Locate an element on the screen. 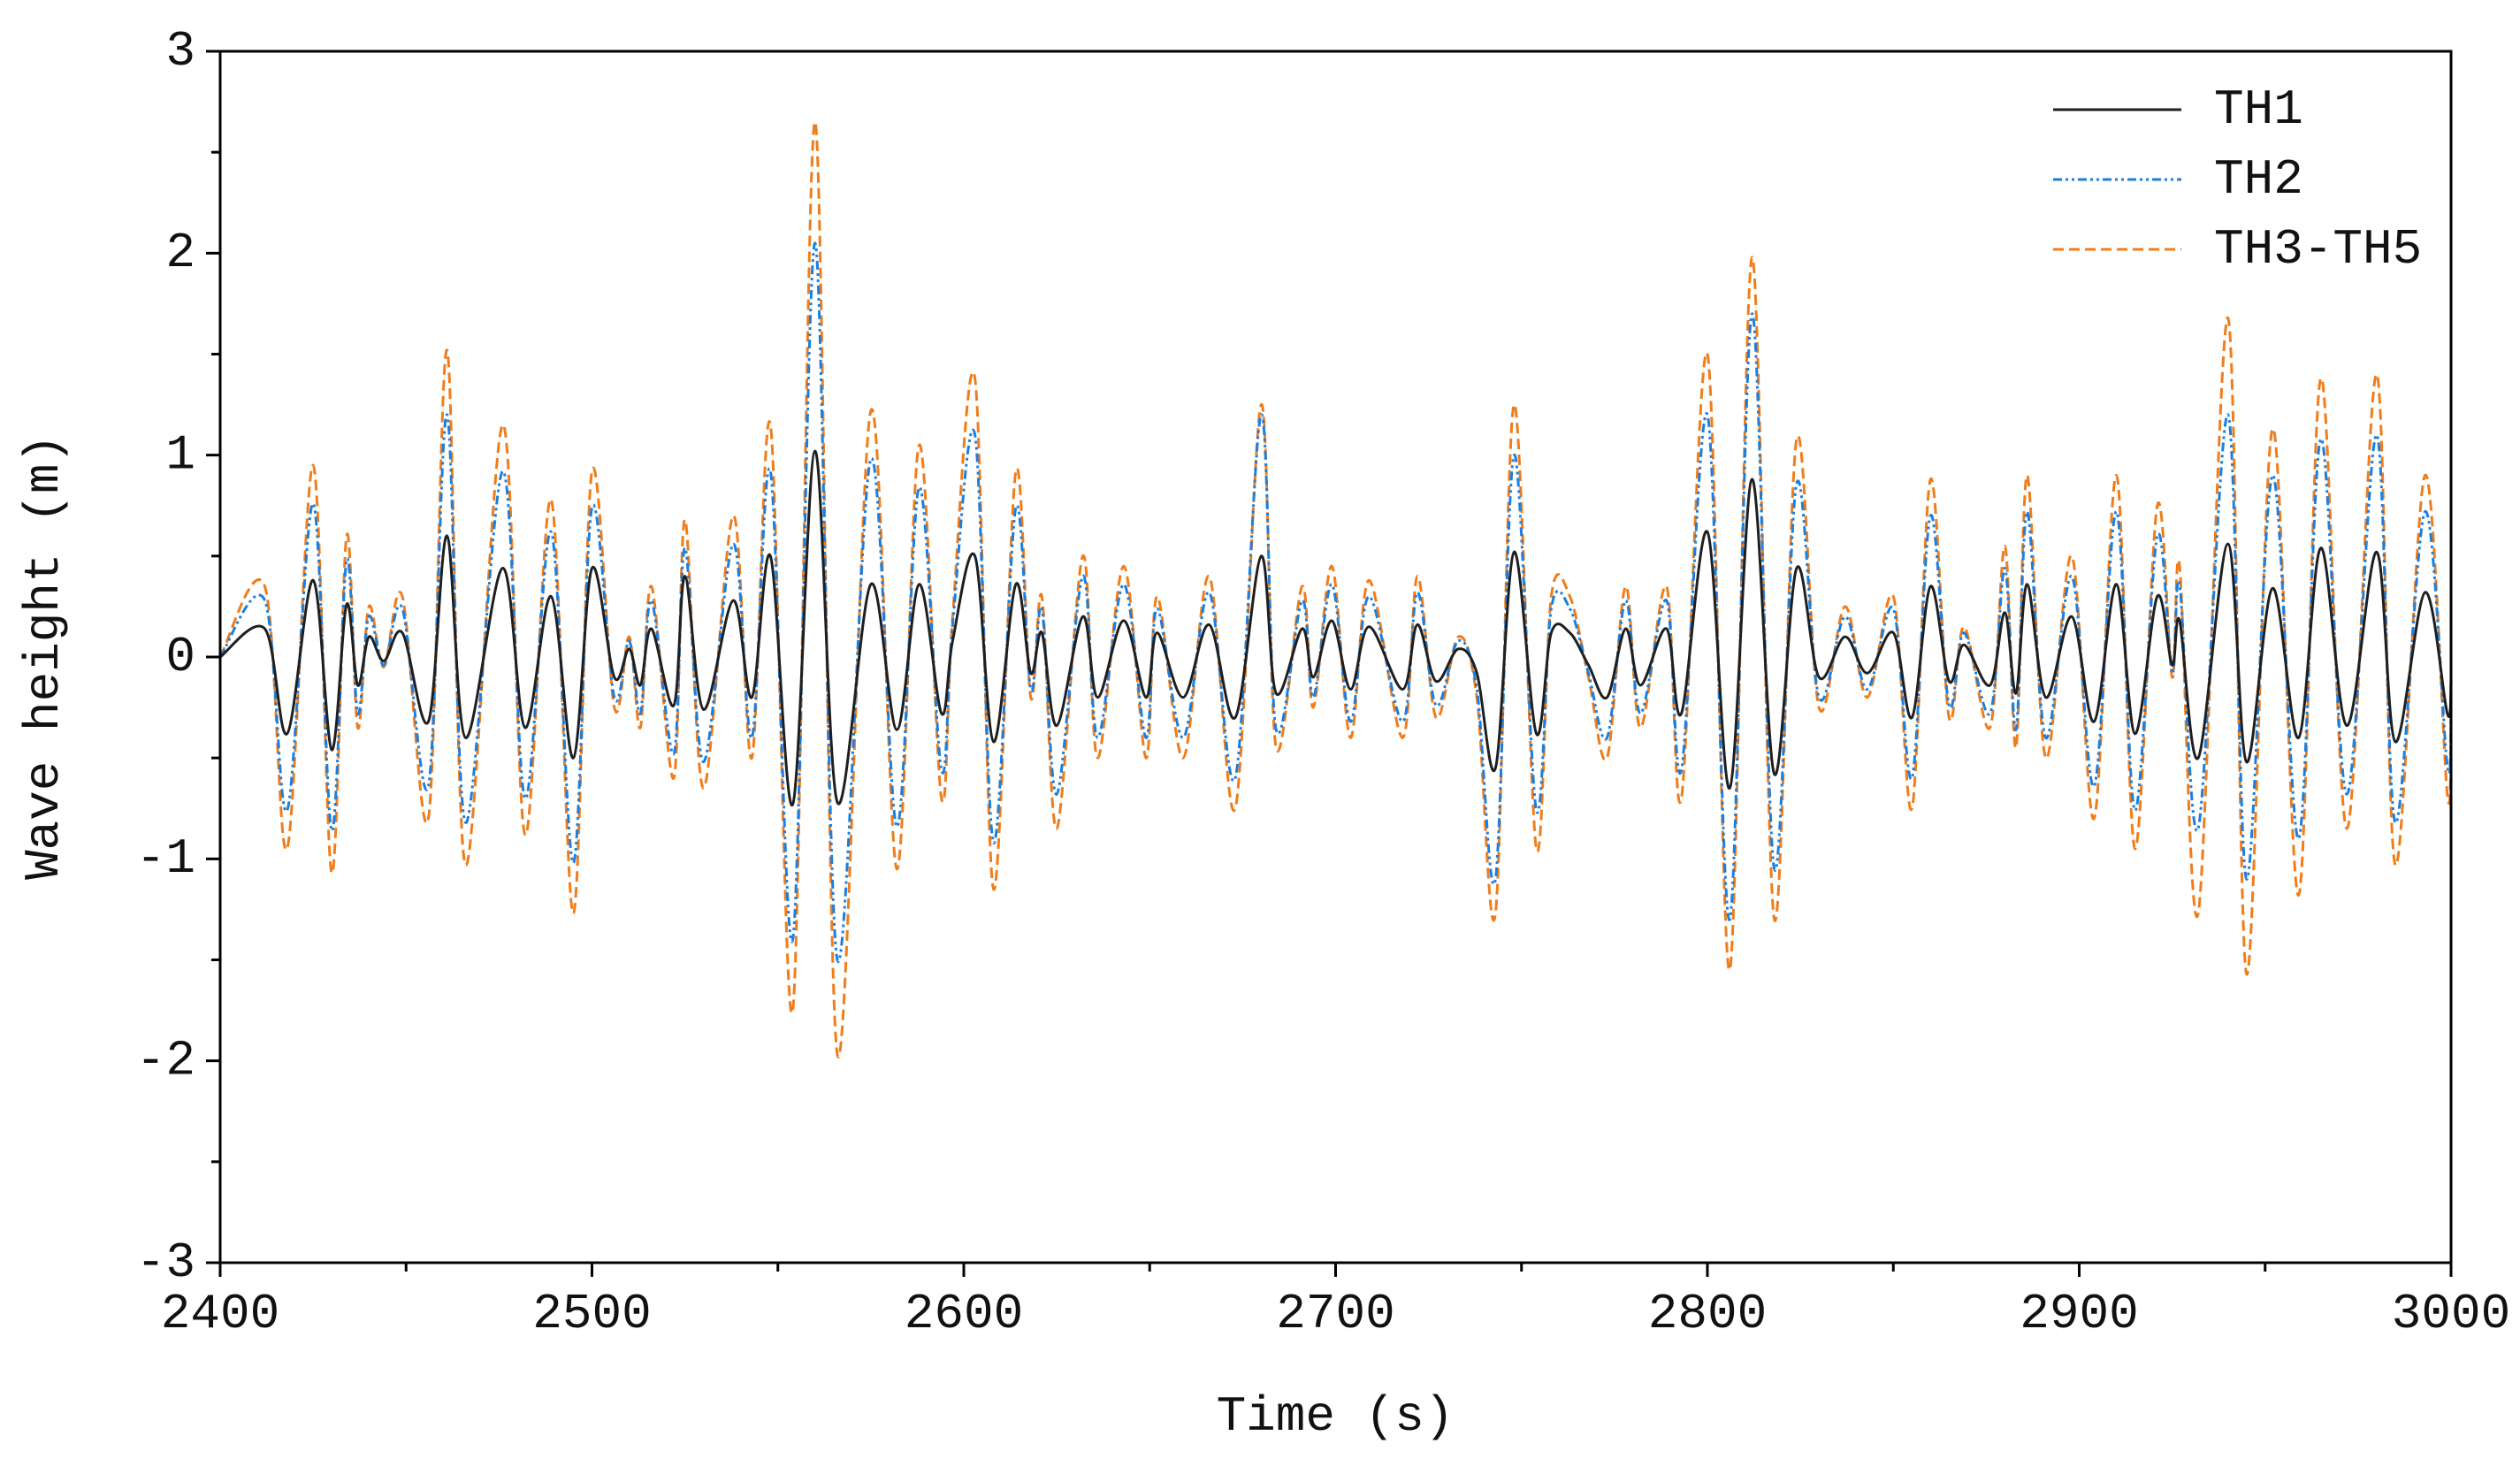 Image resolution: width=2520 pixels, height=1459 pixels. legend-label: TH2 is located at coordinates (2258, 180).